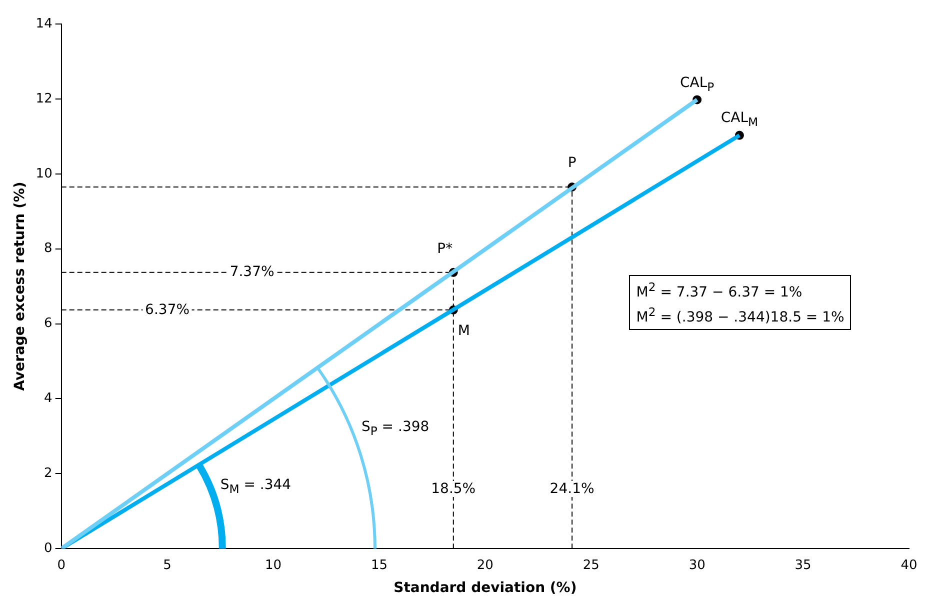 This screenshot has height=607, width=931. I want to click on annotation: P, so click(572, 162).